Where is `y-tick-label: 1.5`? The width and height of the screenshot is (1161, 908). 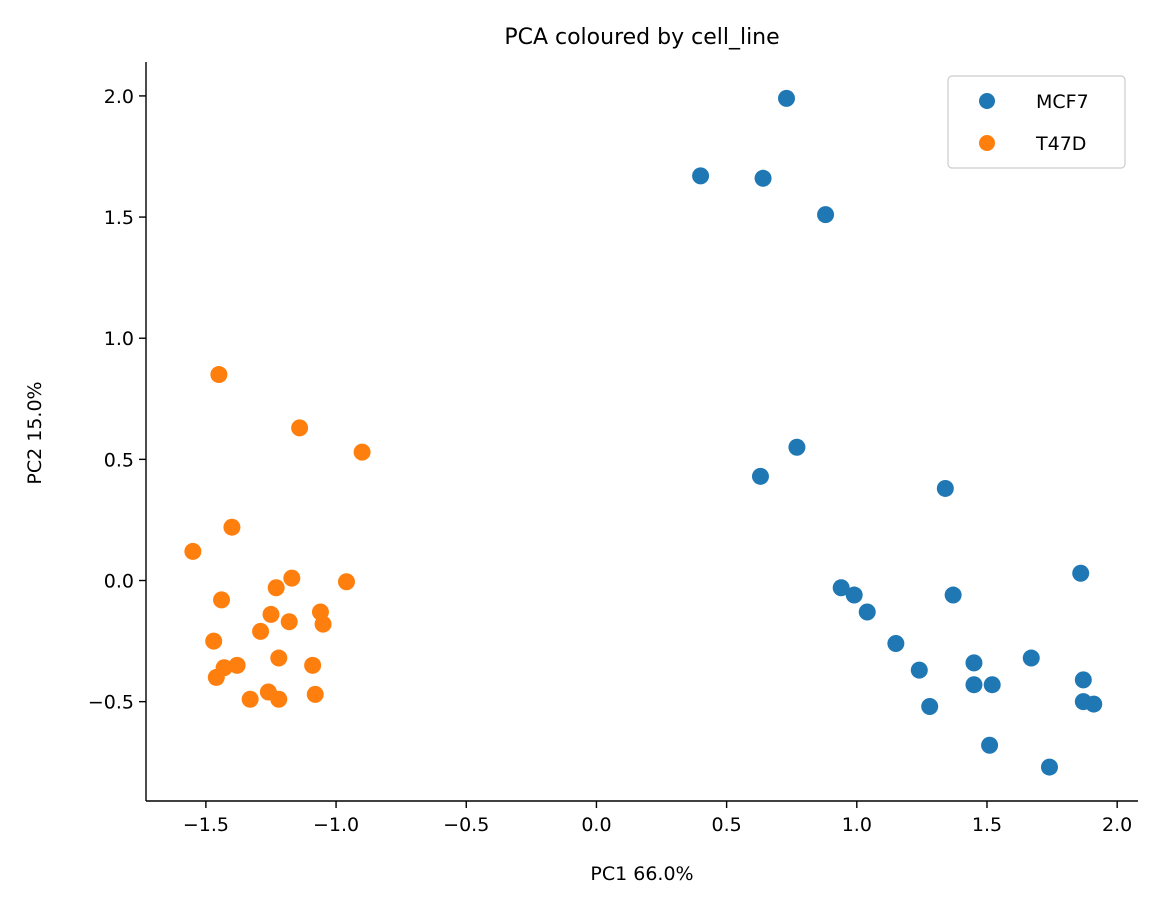
y-tick-label: 1.5 is located at coordinates (119, 218).